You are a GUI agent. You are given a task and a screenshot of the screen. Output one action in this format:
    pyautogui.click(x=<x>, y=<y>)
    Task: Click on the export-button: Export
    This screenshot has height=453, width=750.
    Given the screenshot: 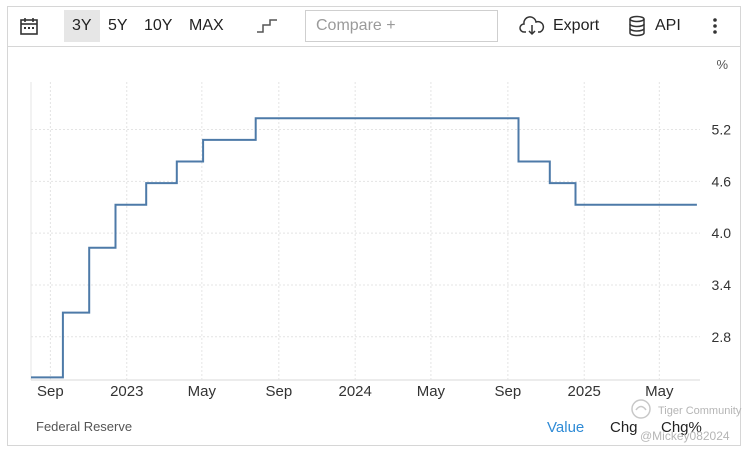 What is the action you would take?
    pyautogui.click(x=559, y=26)
    